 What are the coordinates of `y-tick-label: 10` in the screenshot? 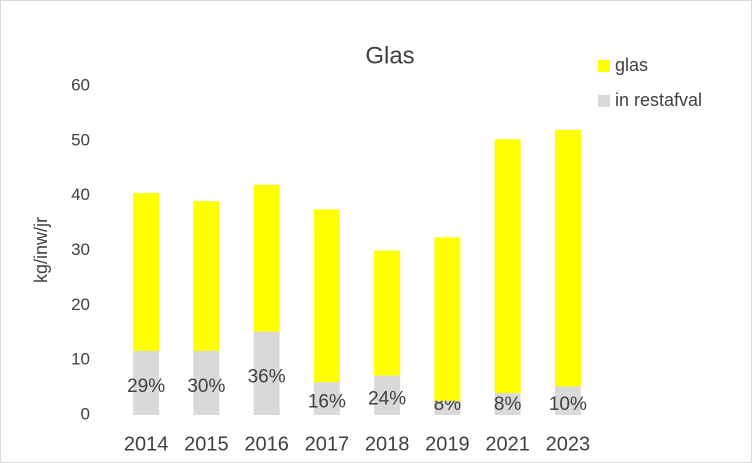 It's located at (80, 359).